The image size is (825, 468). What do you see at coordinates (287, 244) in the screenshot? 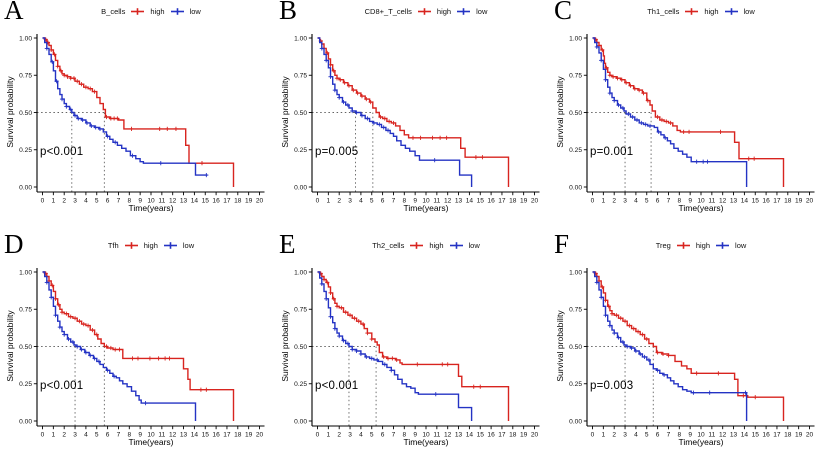
I see `panel-letter-e: E` at bounding box center [287, 244].